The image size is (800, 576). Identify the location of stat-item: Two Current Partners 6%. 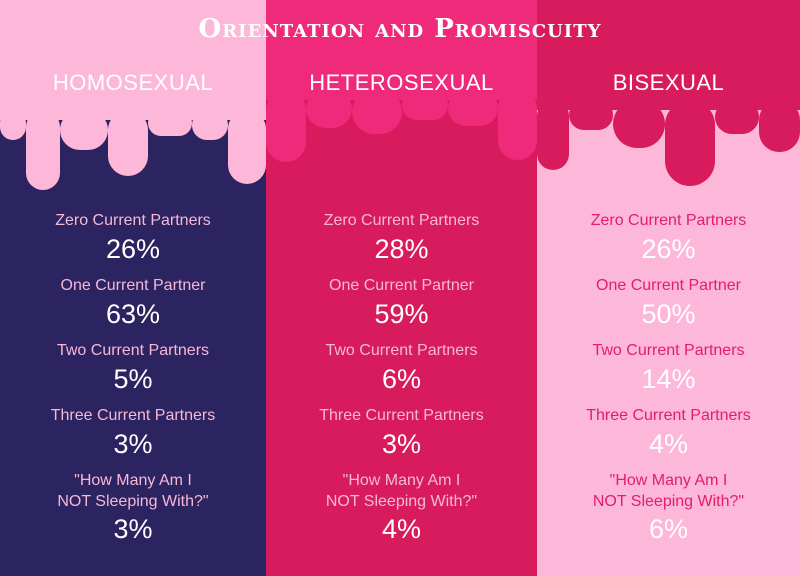
(401, 372).